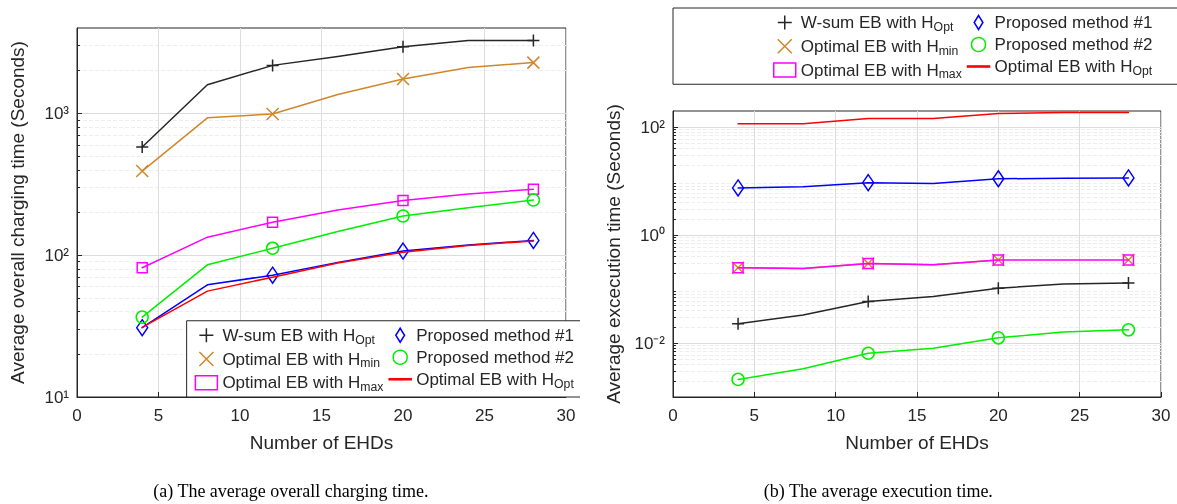 Image resolution: width=1177 pixels, height=504 pixels. What do you see at coordinates (57, 397) in the screenshot?
I see `y-tick-label: 10¹` at bounding box center [57, 397].